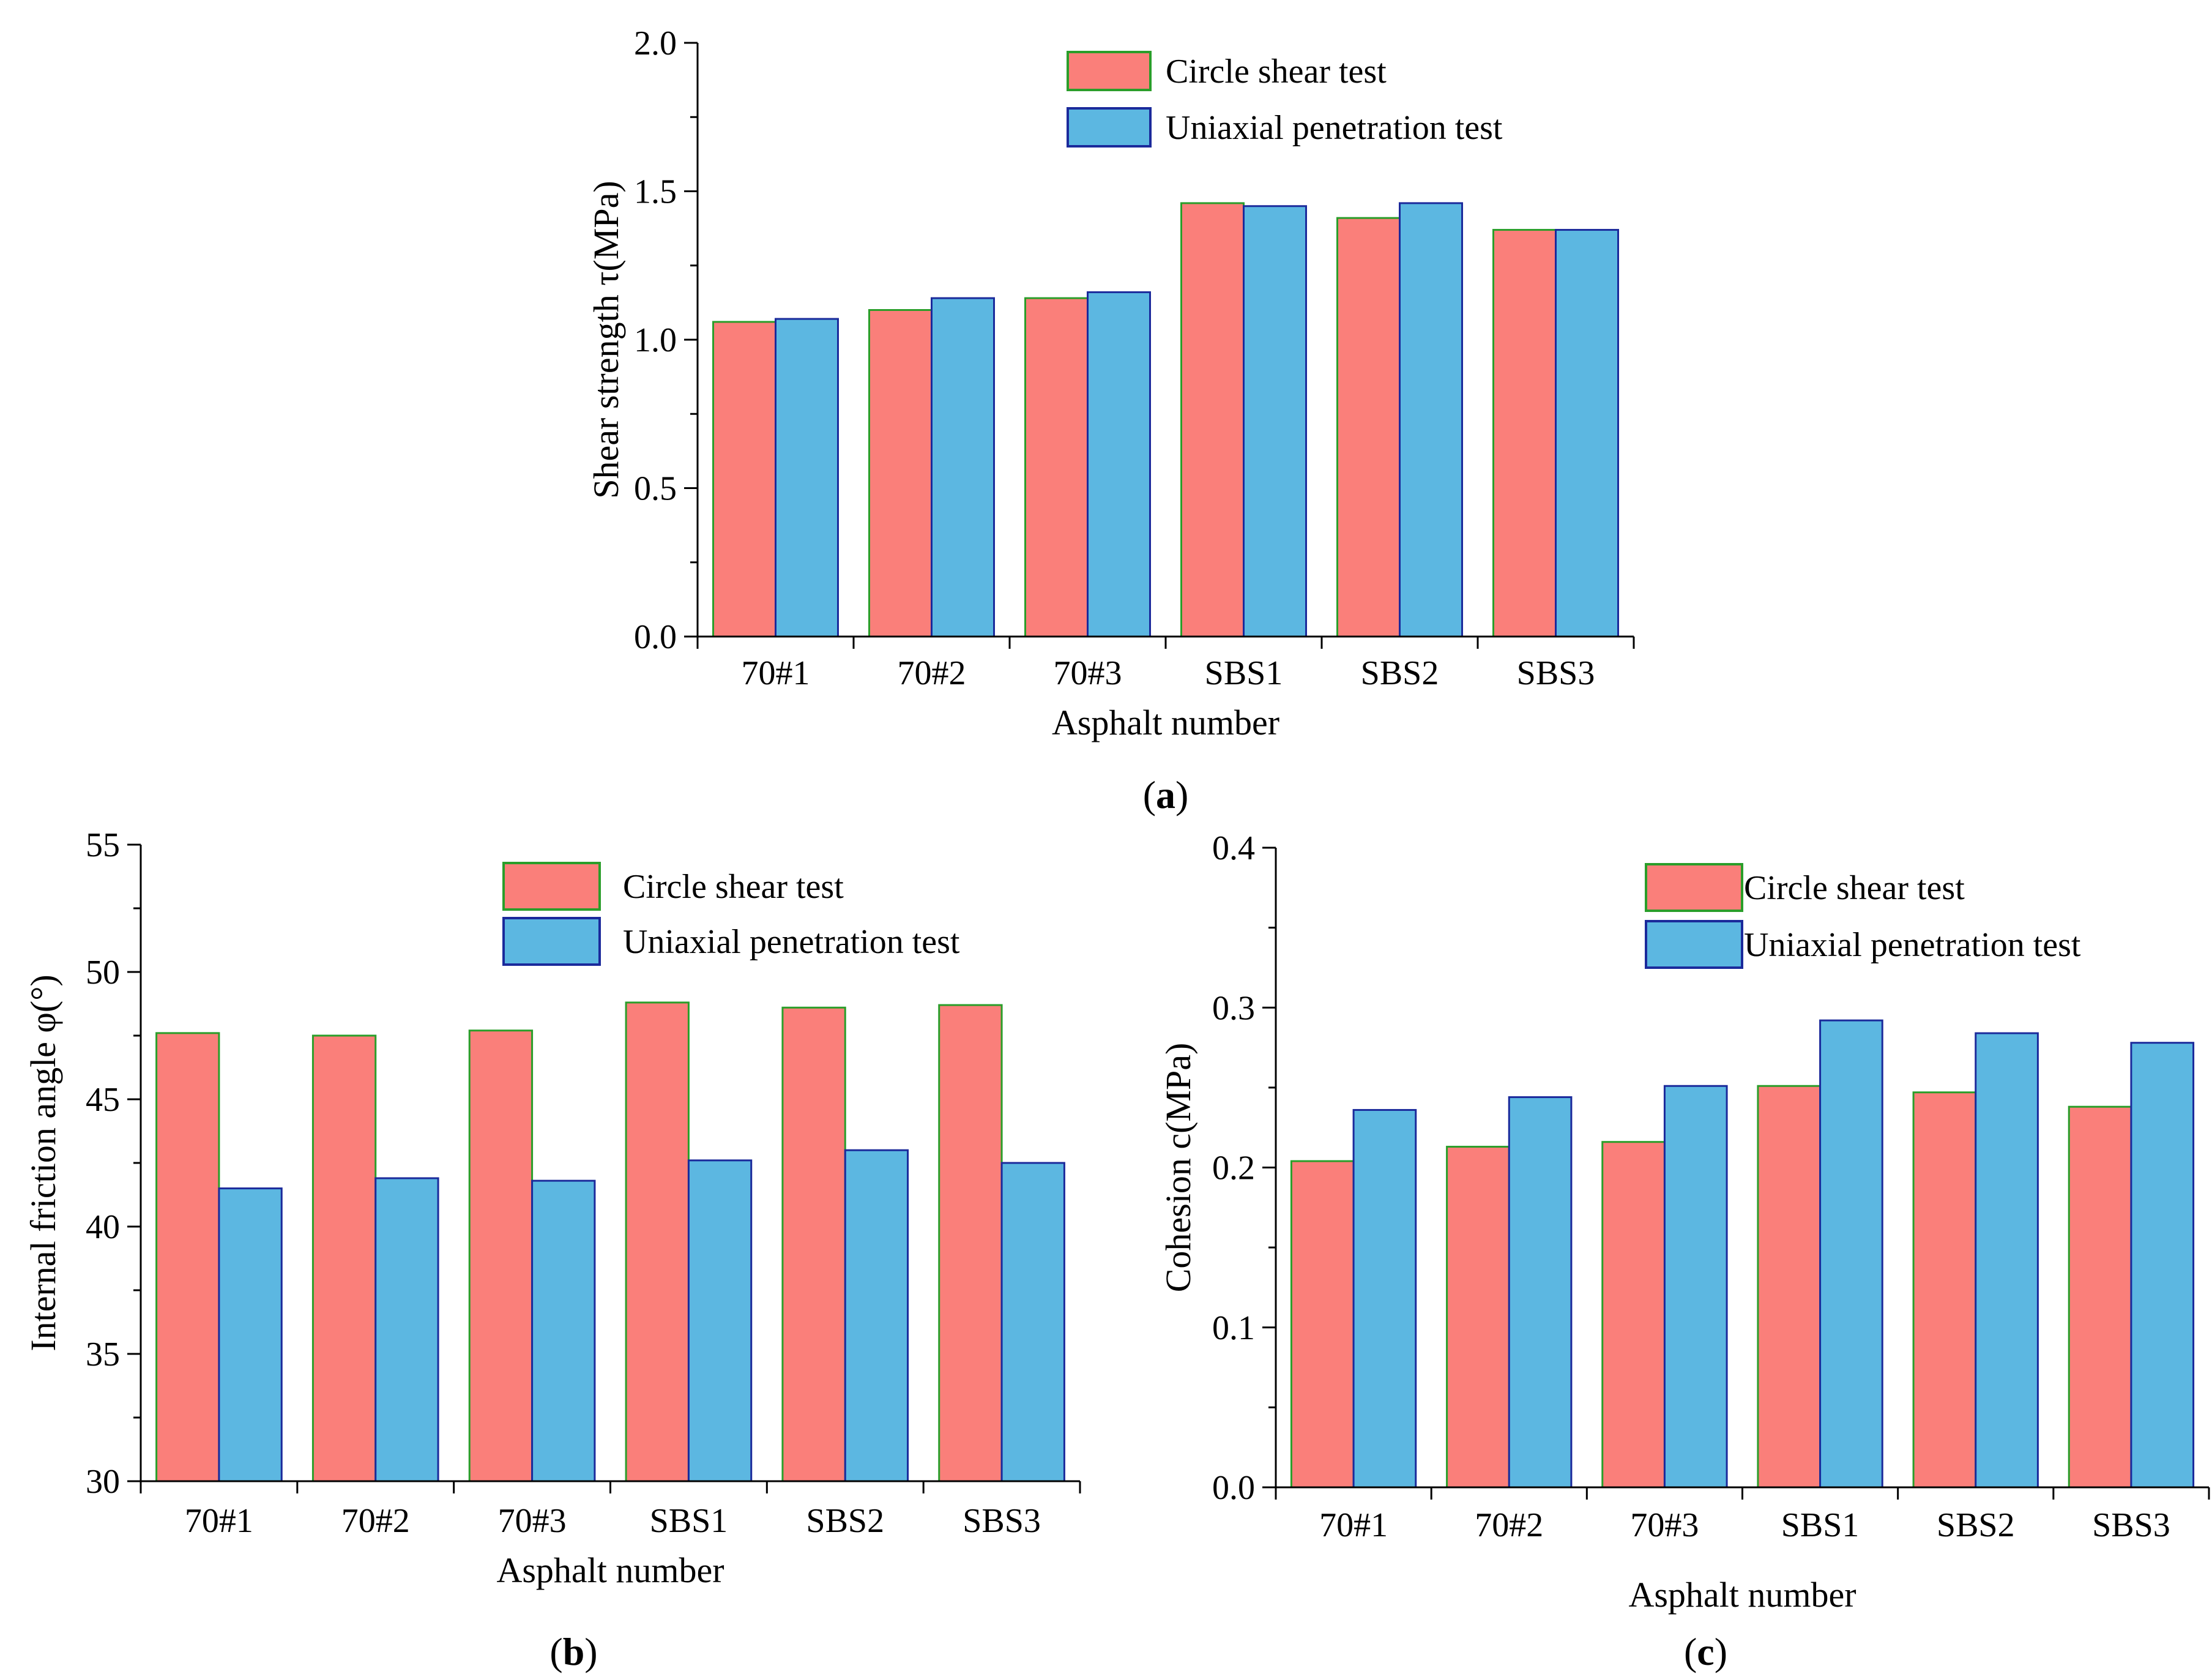 This screenshot has width=2212, height=1674. I want to click on panel-label: (a), so click(1166, 794).